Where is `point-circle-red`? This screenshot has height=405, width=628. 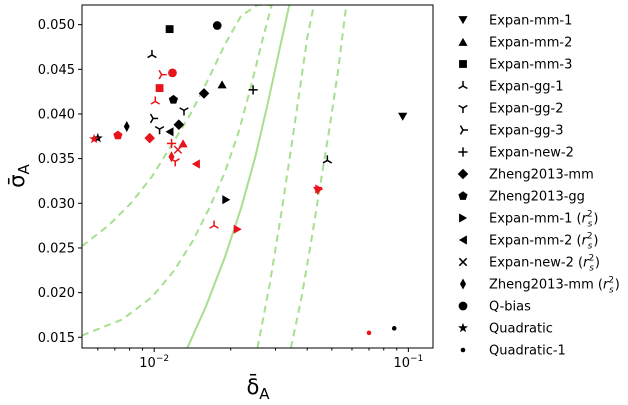 point-circle-red is located at coordinates (172, 73).